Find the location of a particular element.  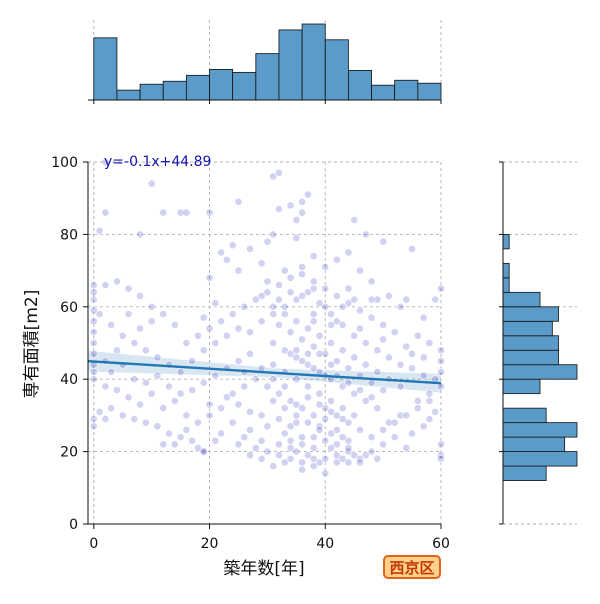

y-tick-label: 0 is located at coordinates (73, 525).